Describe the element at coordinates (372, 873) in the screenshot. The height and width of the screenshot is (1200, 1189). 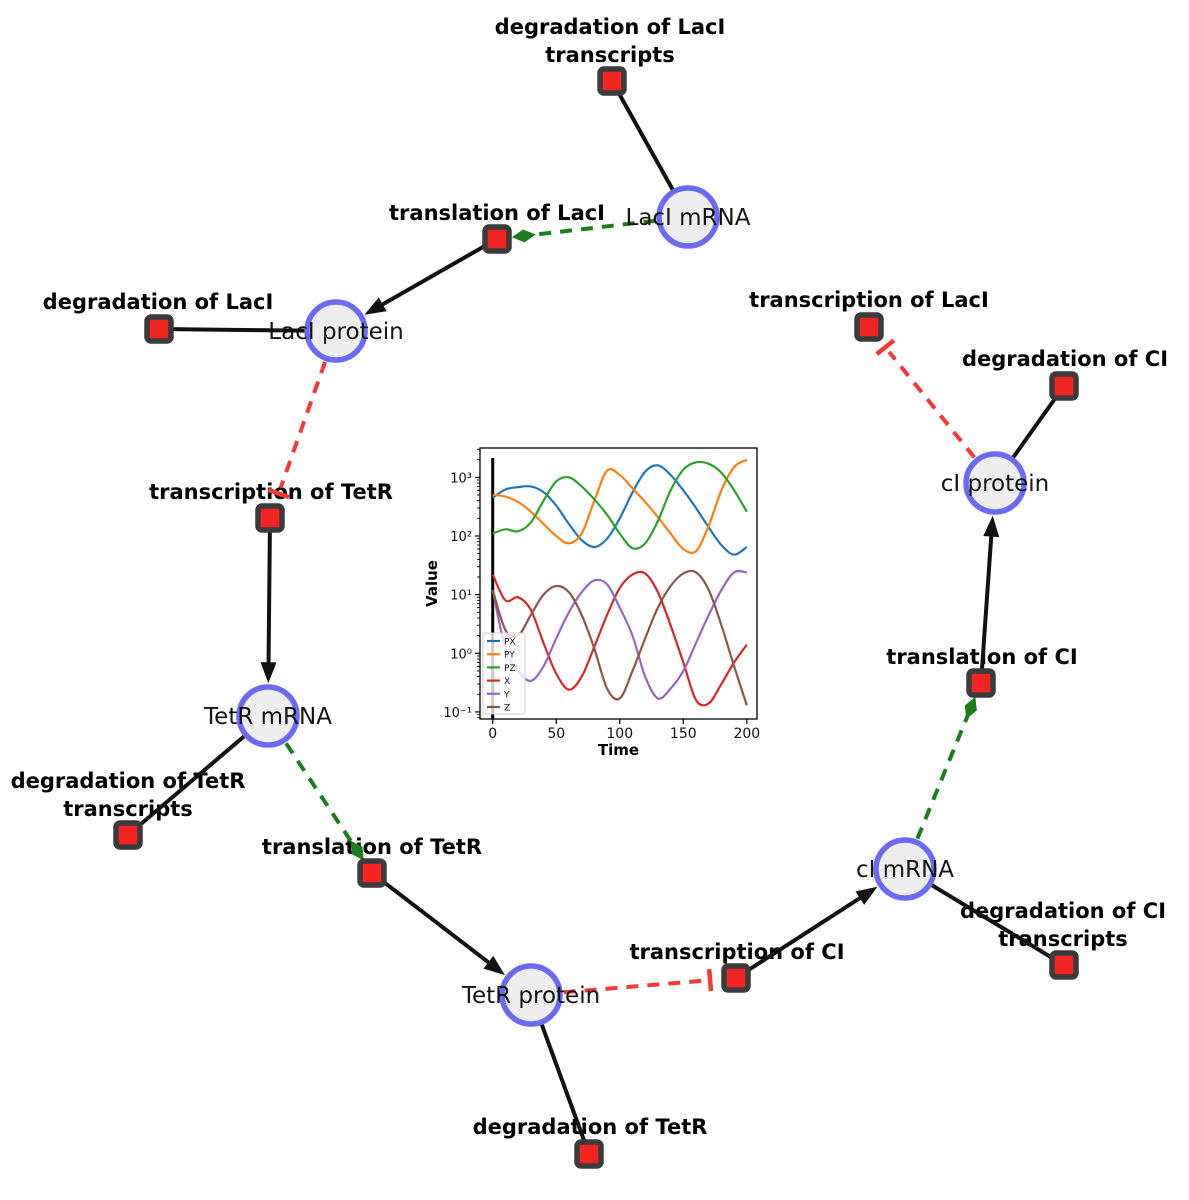
I see `reaction-node-transl_tetr` at that location.